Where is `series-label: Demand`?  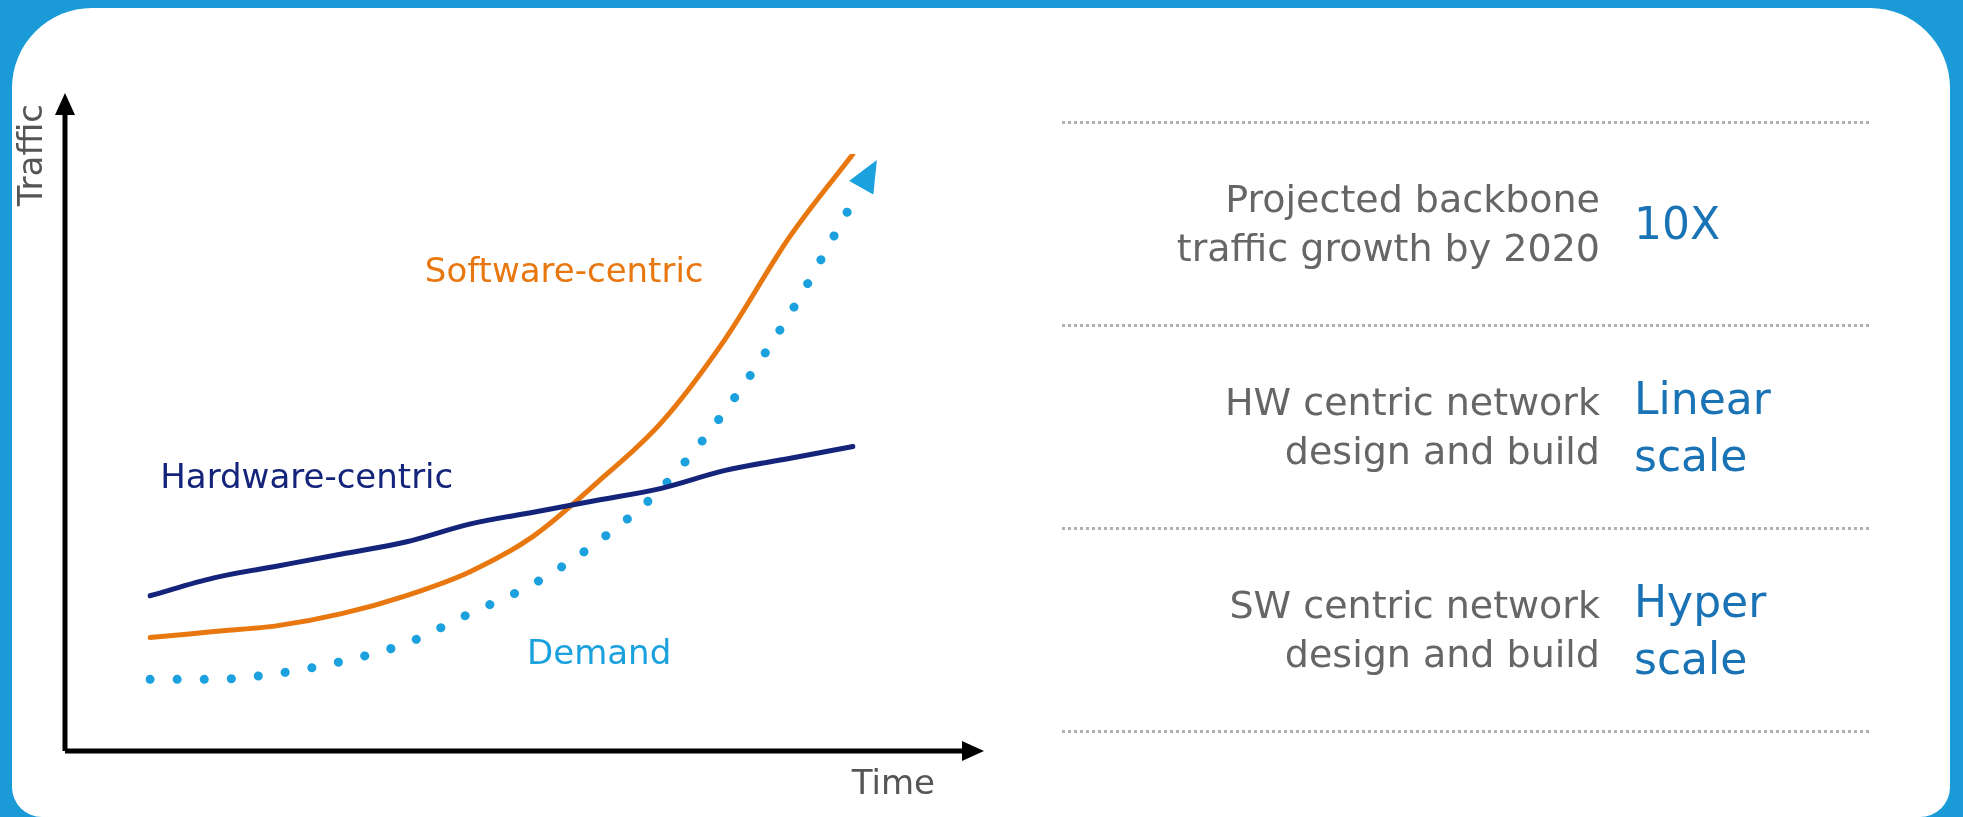 series-label: Demand is located at coordinates (599, 652).